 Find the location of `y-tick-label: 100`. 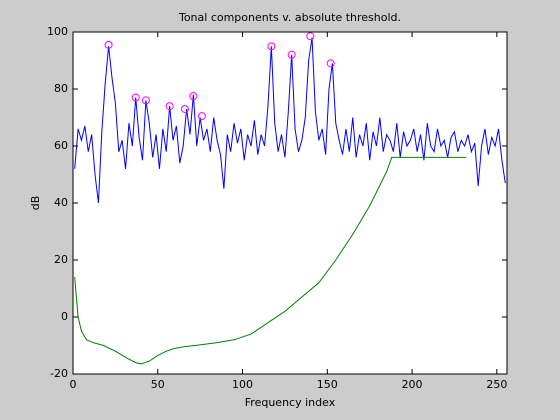

y-tick-label: 100 is located at coordinates (57, 31).